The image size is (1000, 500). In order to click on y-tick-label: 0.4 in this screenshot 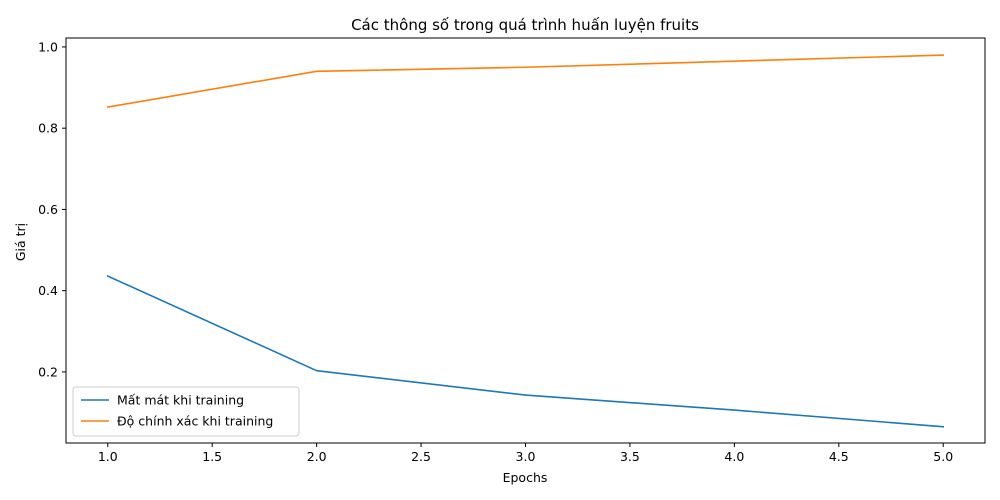, I will do `click(48, 290)`.